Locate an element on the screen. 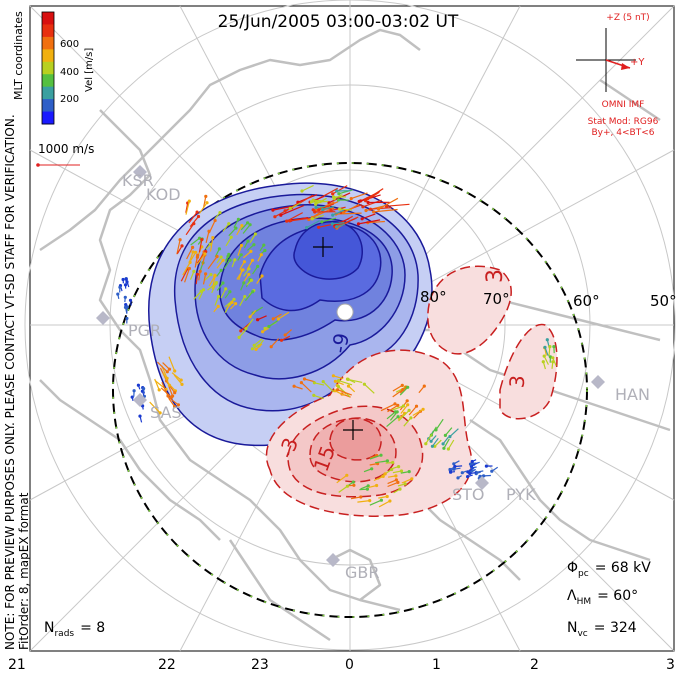 The height and width of the screenshot is (674, 680). velocity-colorbar: 600 400 200 Vel [m/s] is located at coordinates (68, 68).